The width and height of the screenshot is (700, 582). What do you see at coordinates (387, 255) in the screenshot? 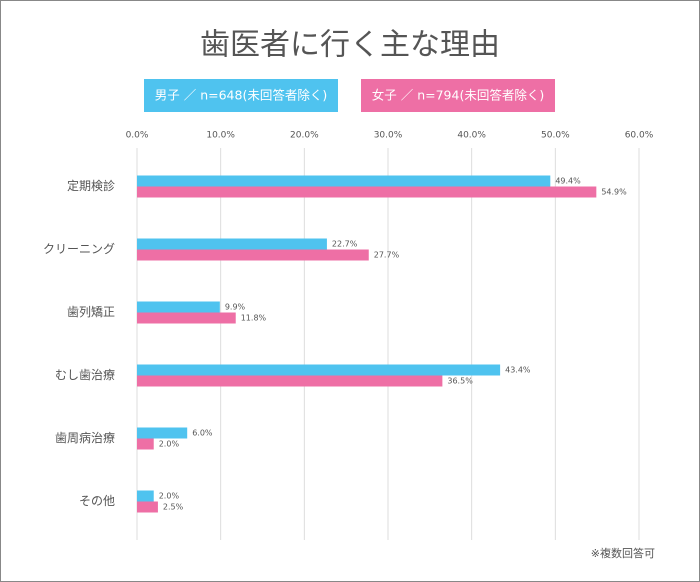
I see `value-label: 27.7%` at bounding box center [387, 255].